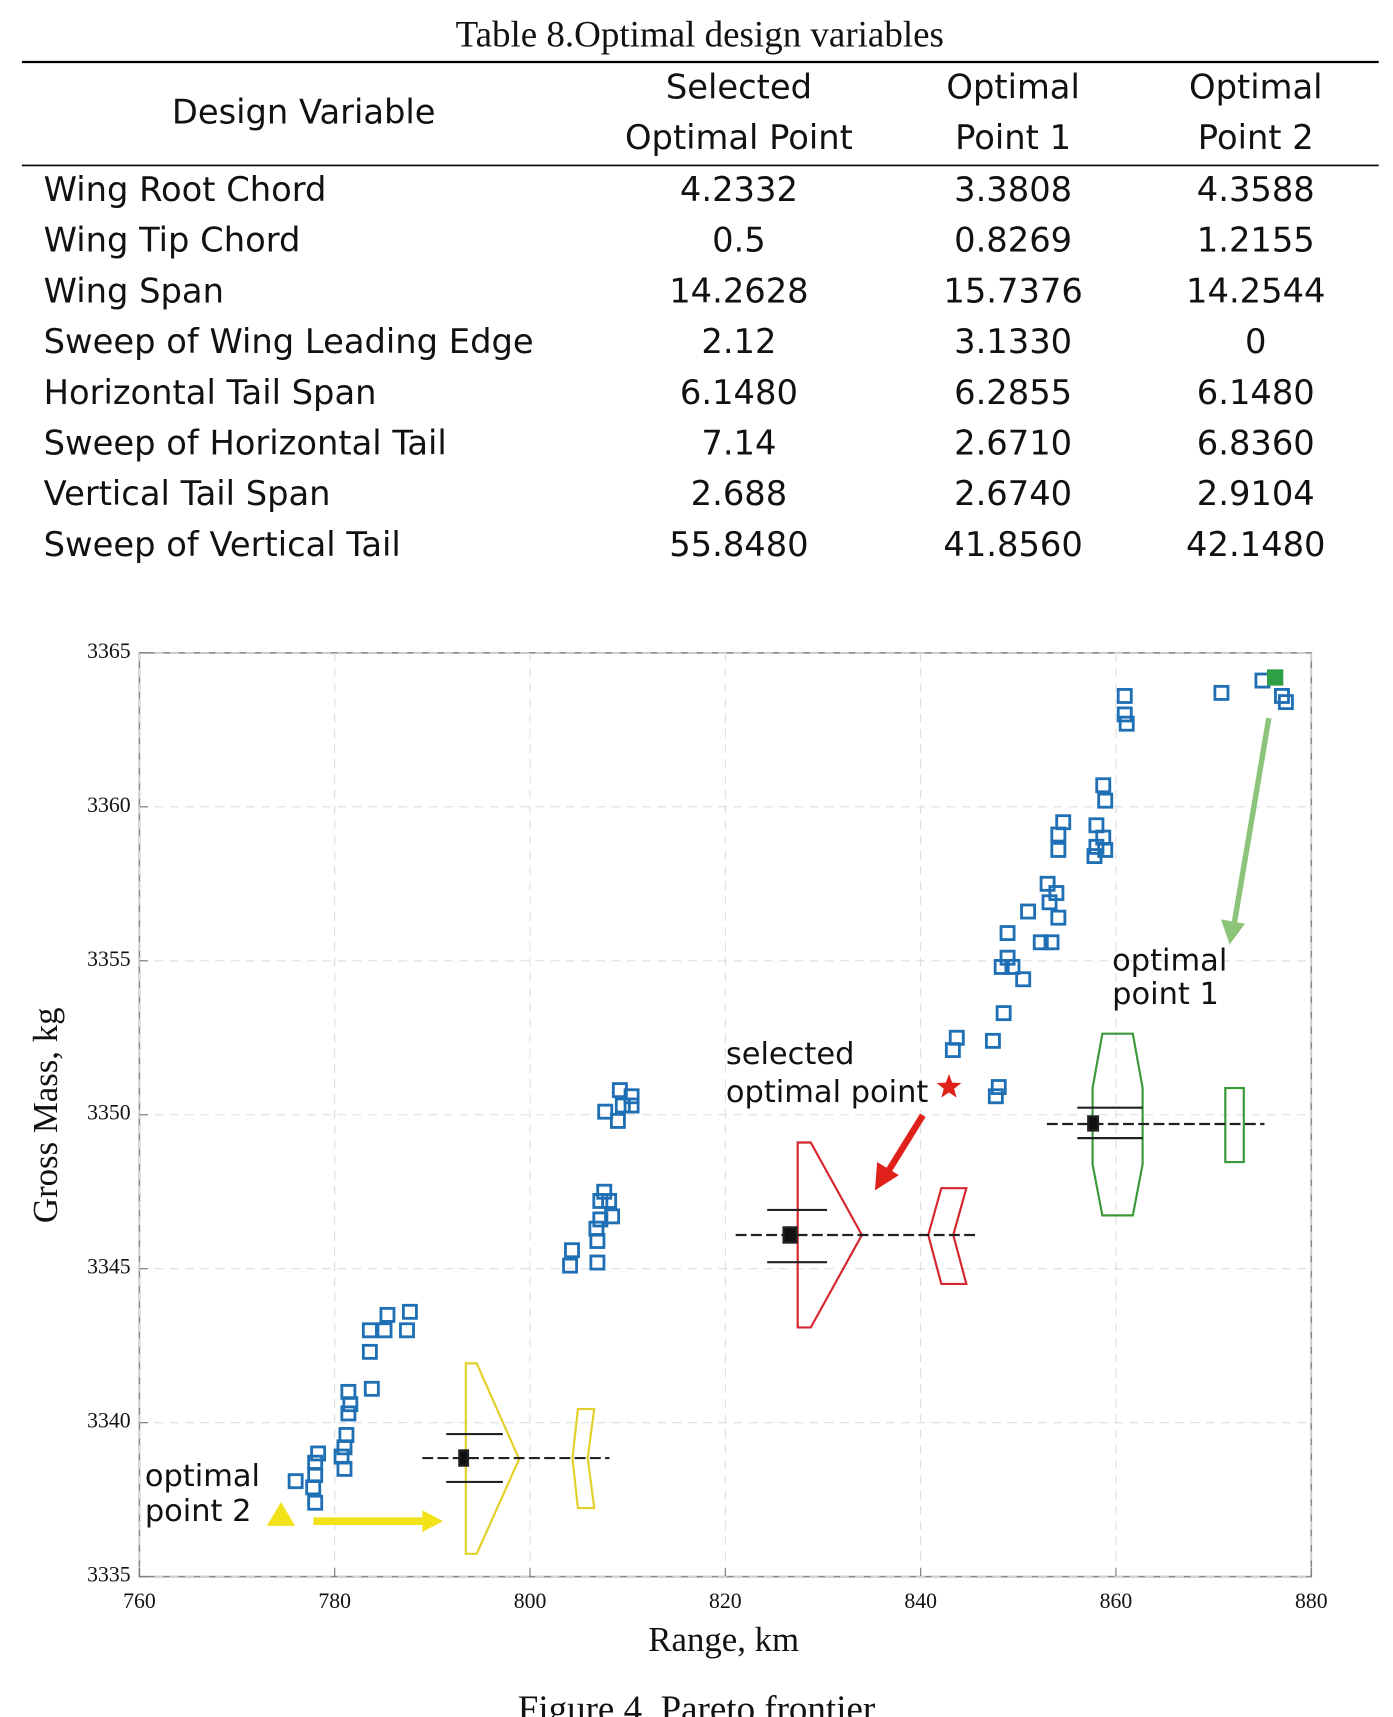 Image resolution: width=1393 pixels, height=1717 pixels. I want to click on table-cell: 4.3588, so click(1256, 189).